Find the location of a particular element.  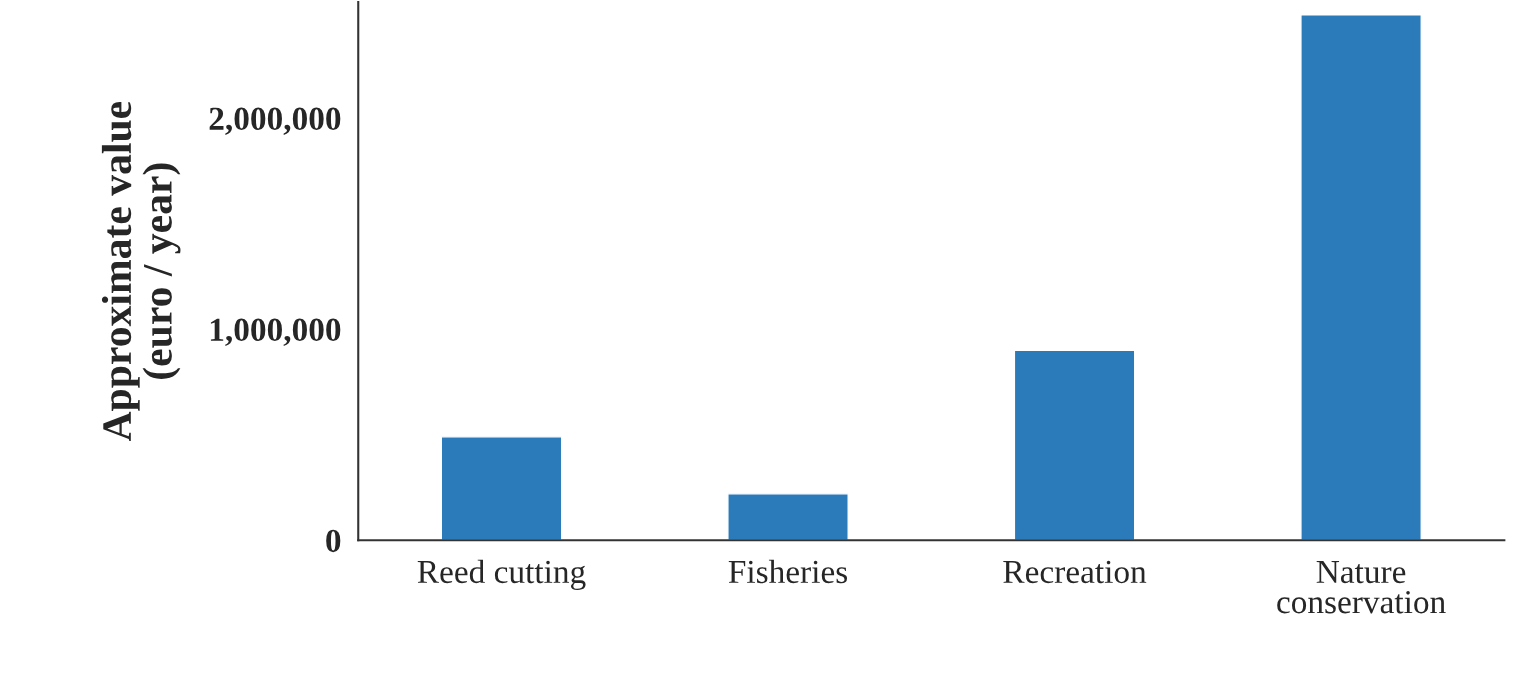

y-axis-title: Approximate value (euro / year) is located at coordinates (141, 271).